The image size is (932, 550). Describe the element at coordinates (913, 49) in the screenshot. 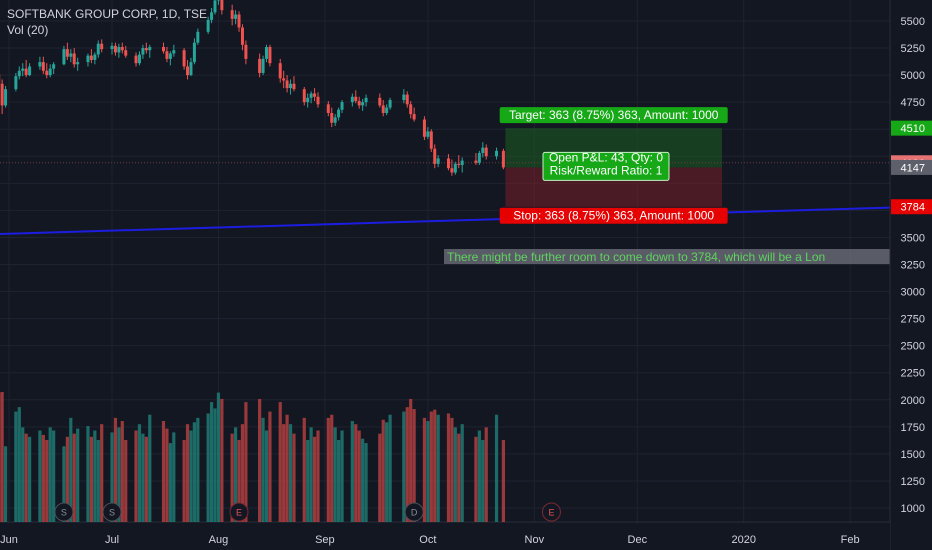

I see `price-tick-label: 5250` at that location.